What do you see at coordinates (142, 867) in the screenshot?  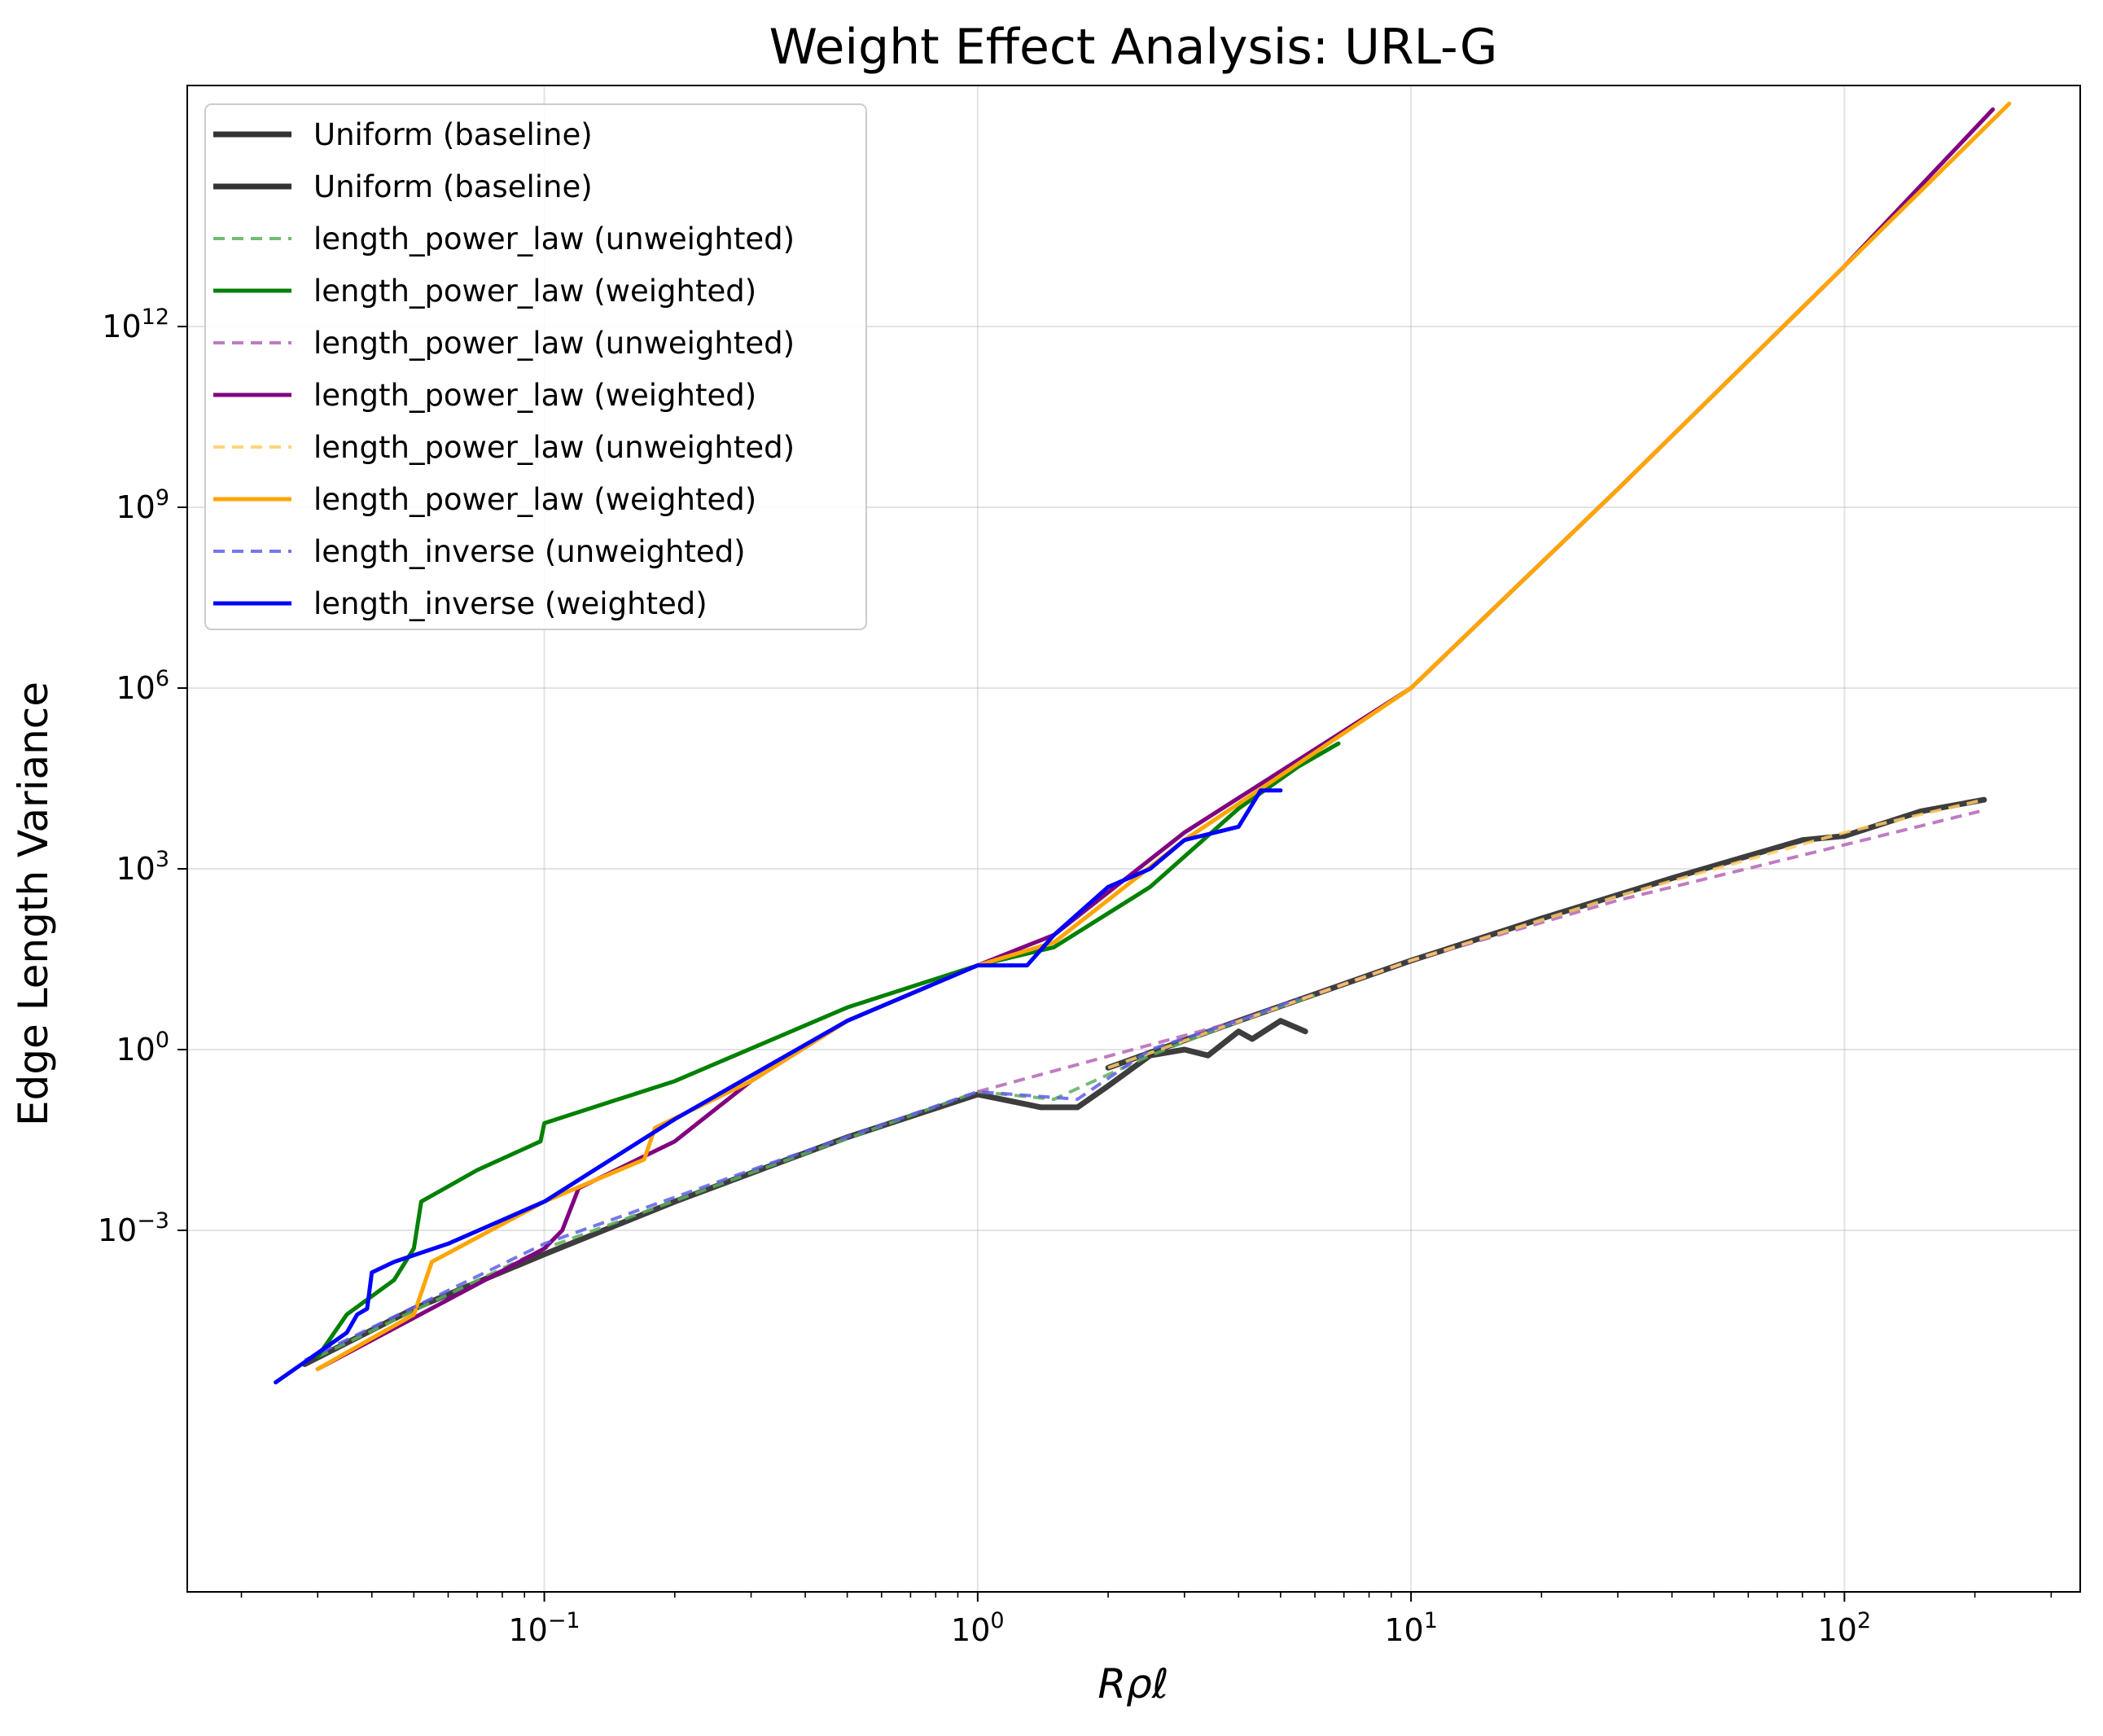 I see `y-tick-label: 10³` at bounding box center [142, 867].